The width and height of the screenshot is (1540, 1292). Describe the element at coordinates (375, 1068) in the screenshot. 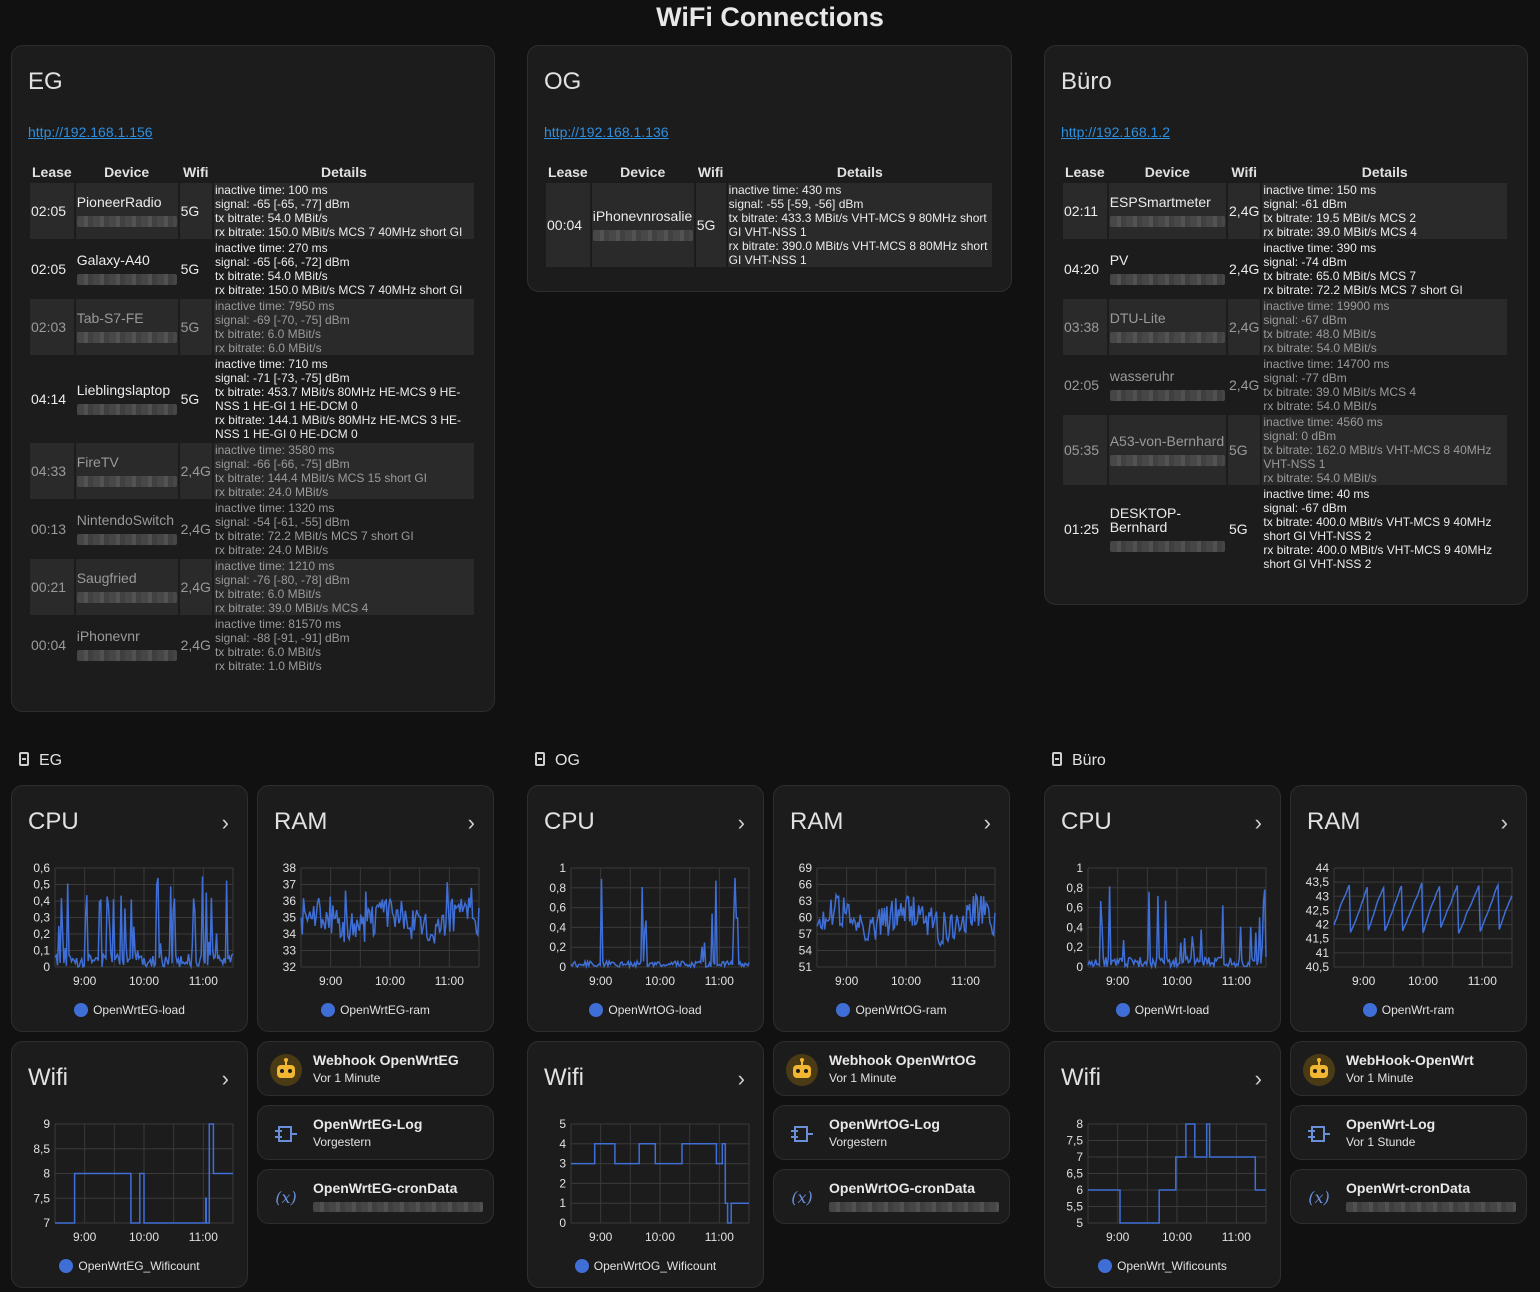

I see `entity-card: Webhook OpenWrtEG Vor 1 Minute` at that location.